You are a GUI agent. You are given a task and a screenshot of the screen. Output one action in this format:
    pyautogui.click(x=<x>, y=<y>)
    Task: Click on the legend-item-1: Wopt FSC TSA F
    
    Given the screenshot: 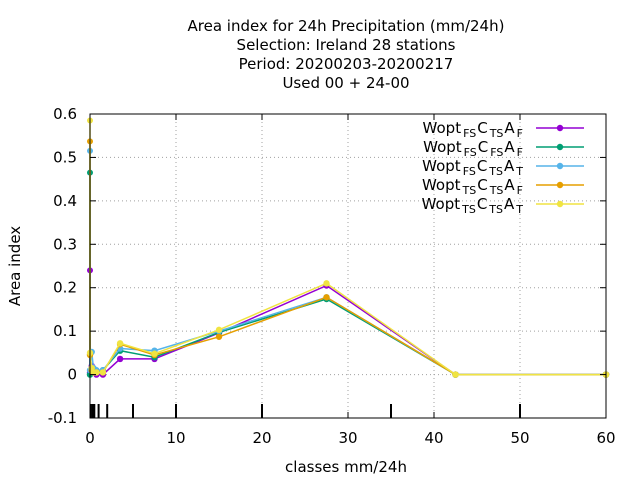 What is the action you would take?
    pyautogui.click(x=503, y=129)
    